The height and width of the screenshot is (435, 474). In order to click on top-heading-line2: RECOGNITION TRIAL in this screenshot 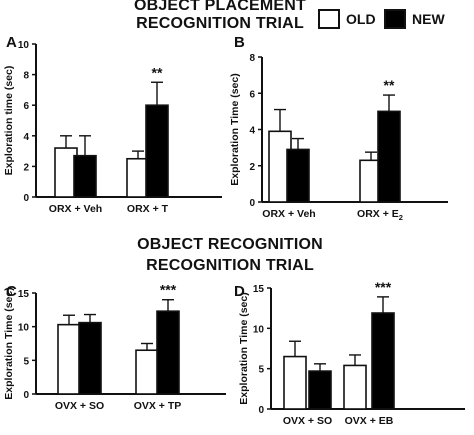, I will do `click(220, 23)`.